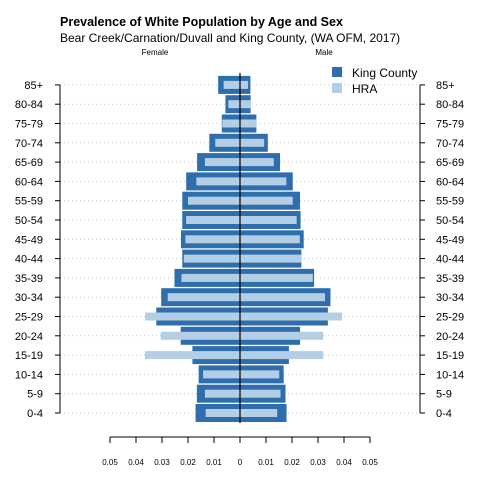 This screenshot has width=480, height=480. What do you see at coordinates (337, 88) in the screenshot?
I see `legend-swatch-hra` at bounding box center [337, 88].